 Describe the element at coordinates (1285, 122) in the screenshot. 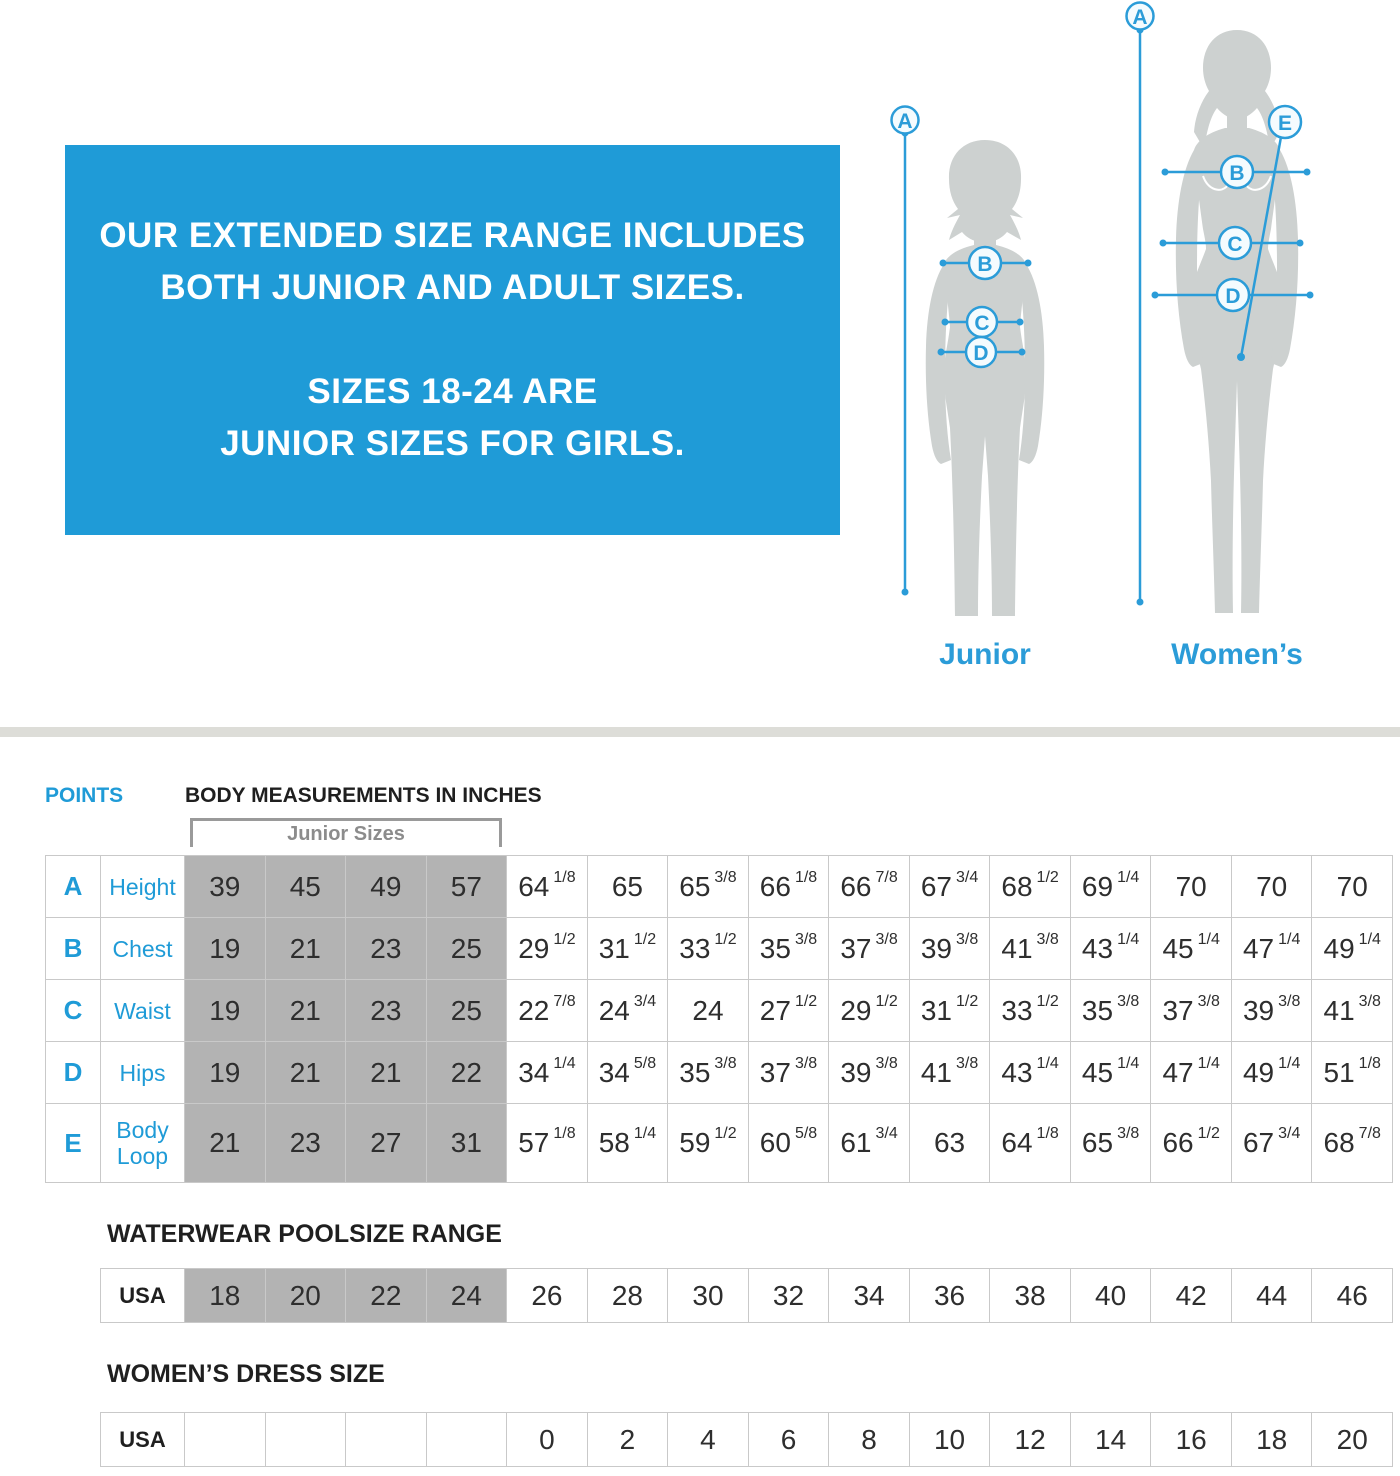

I see `womens-point-e-marker: E` at that location.